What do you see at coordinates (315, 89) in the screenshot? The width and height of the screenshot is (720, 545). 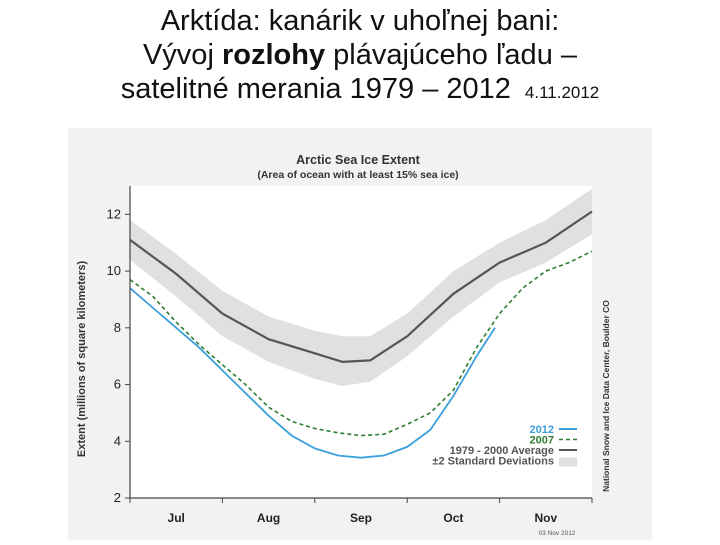 I see `title-line-3-text: satelitné merania 1979 – 2012` at bounding box center [315, 89].